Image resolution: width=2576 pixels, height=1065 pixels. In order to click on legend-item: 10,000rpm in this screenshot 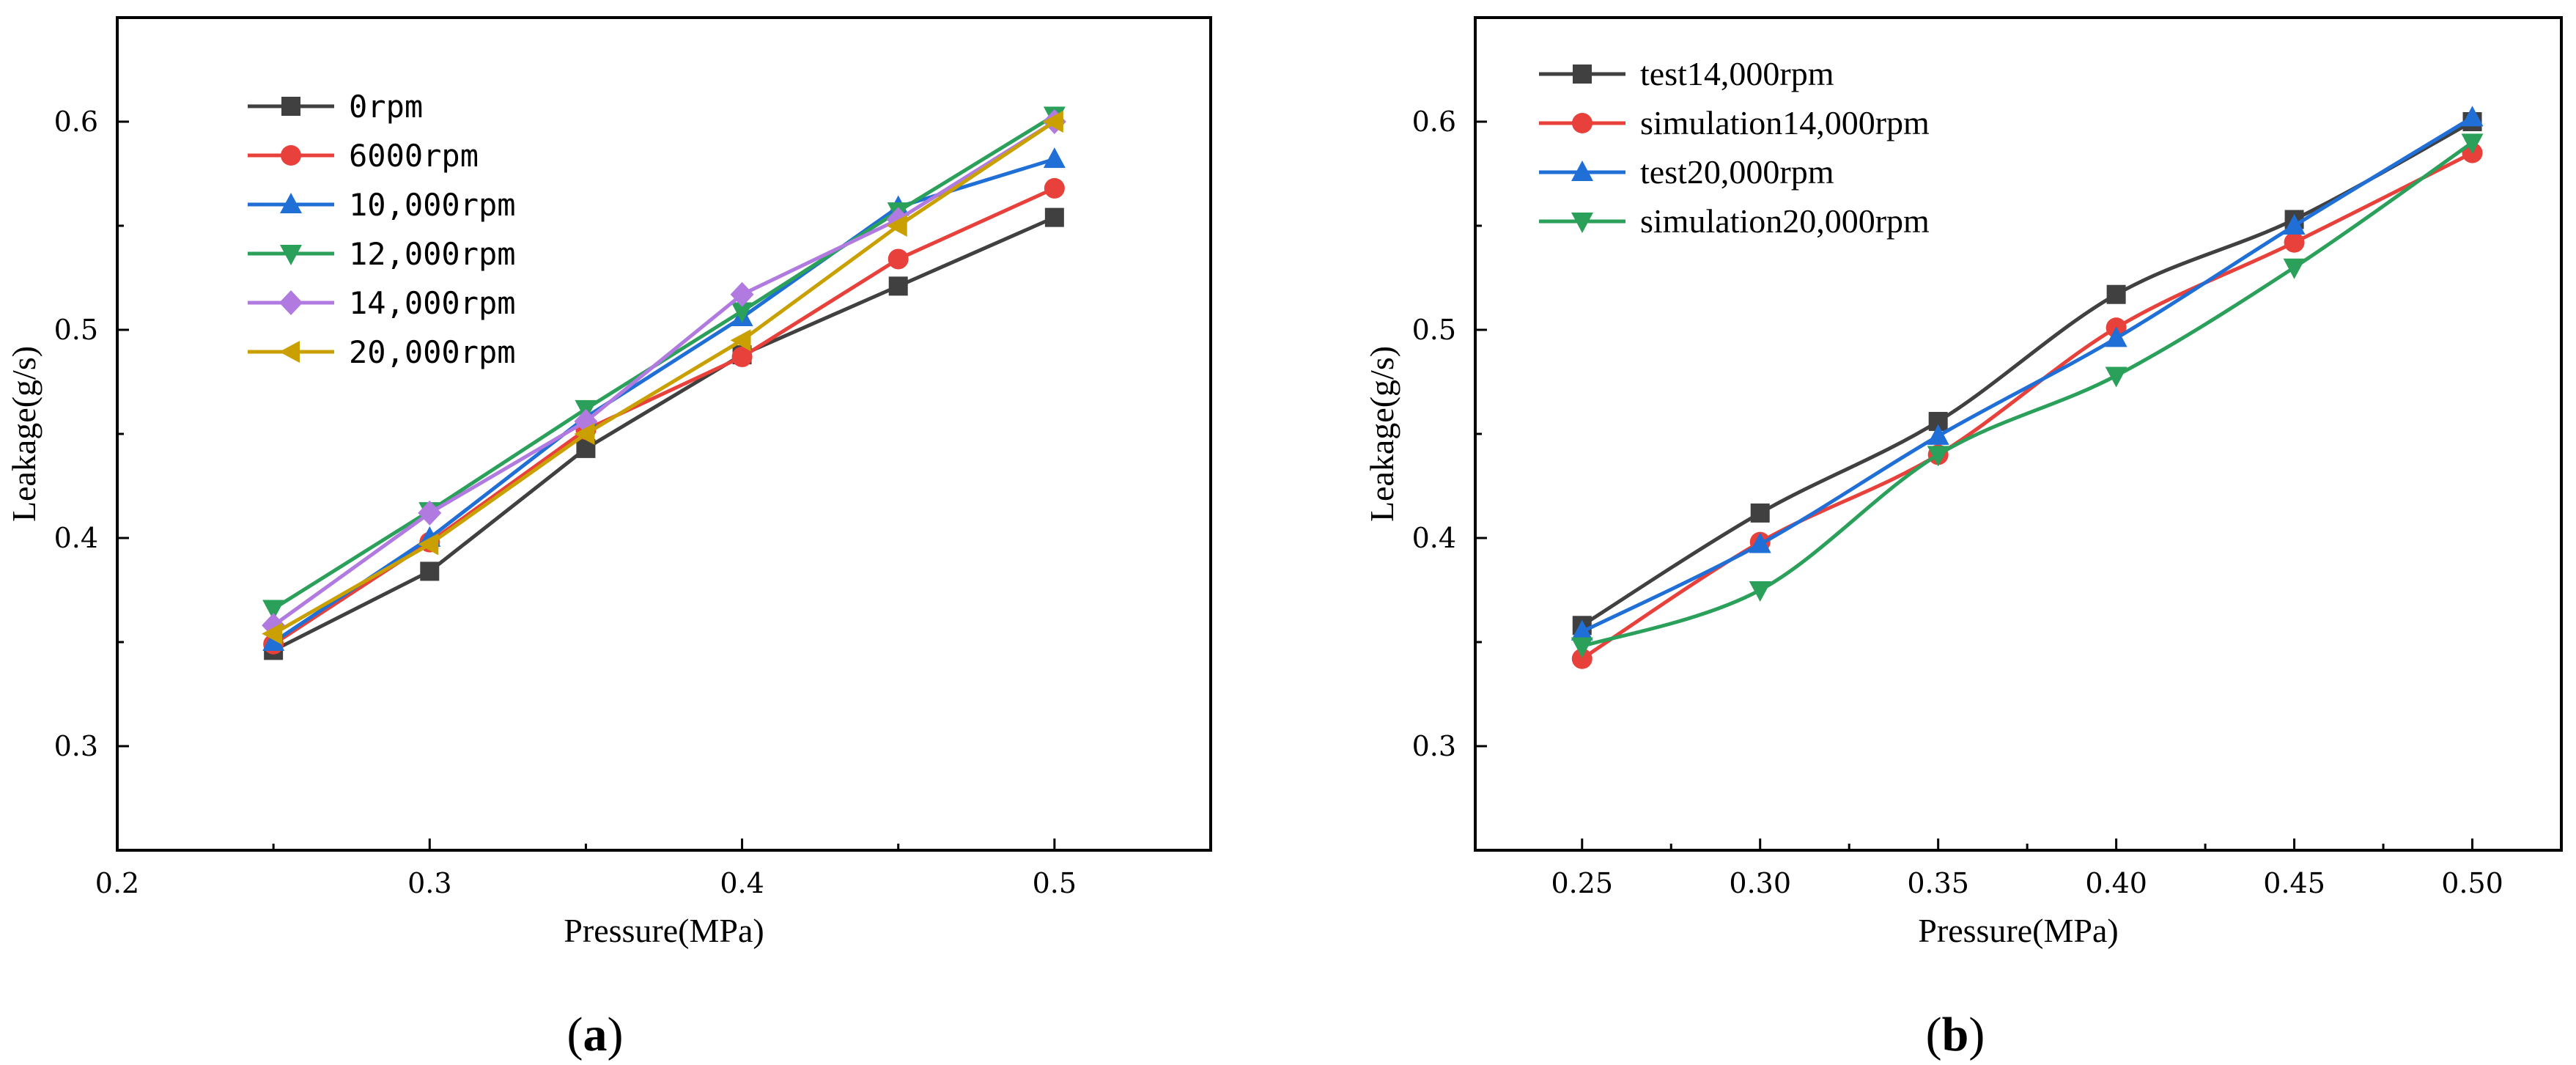, I will do `click(382, 205)`.